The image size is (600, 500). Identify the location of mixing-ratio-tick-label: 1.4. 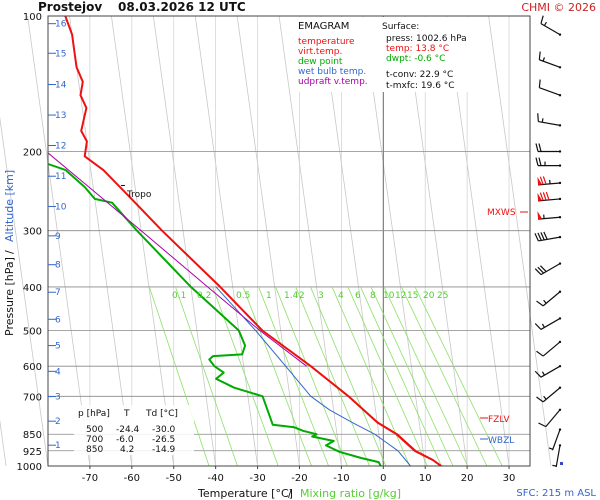
(291, 296).